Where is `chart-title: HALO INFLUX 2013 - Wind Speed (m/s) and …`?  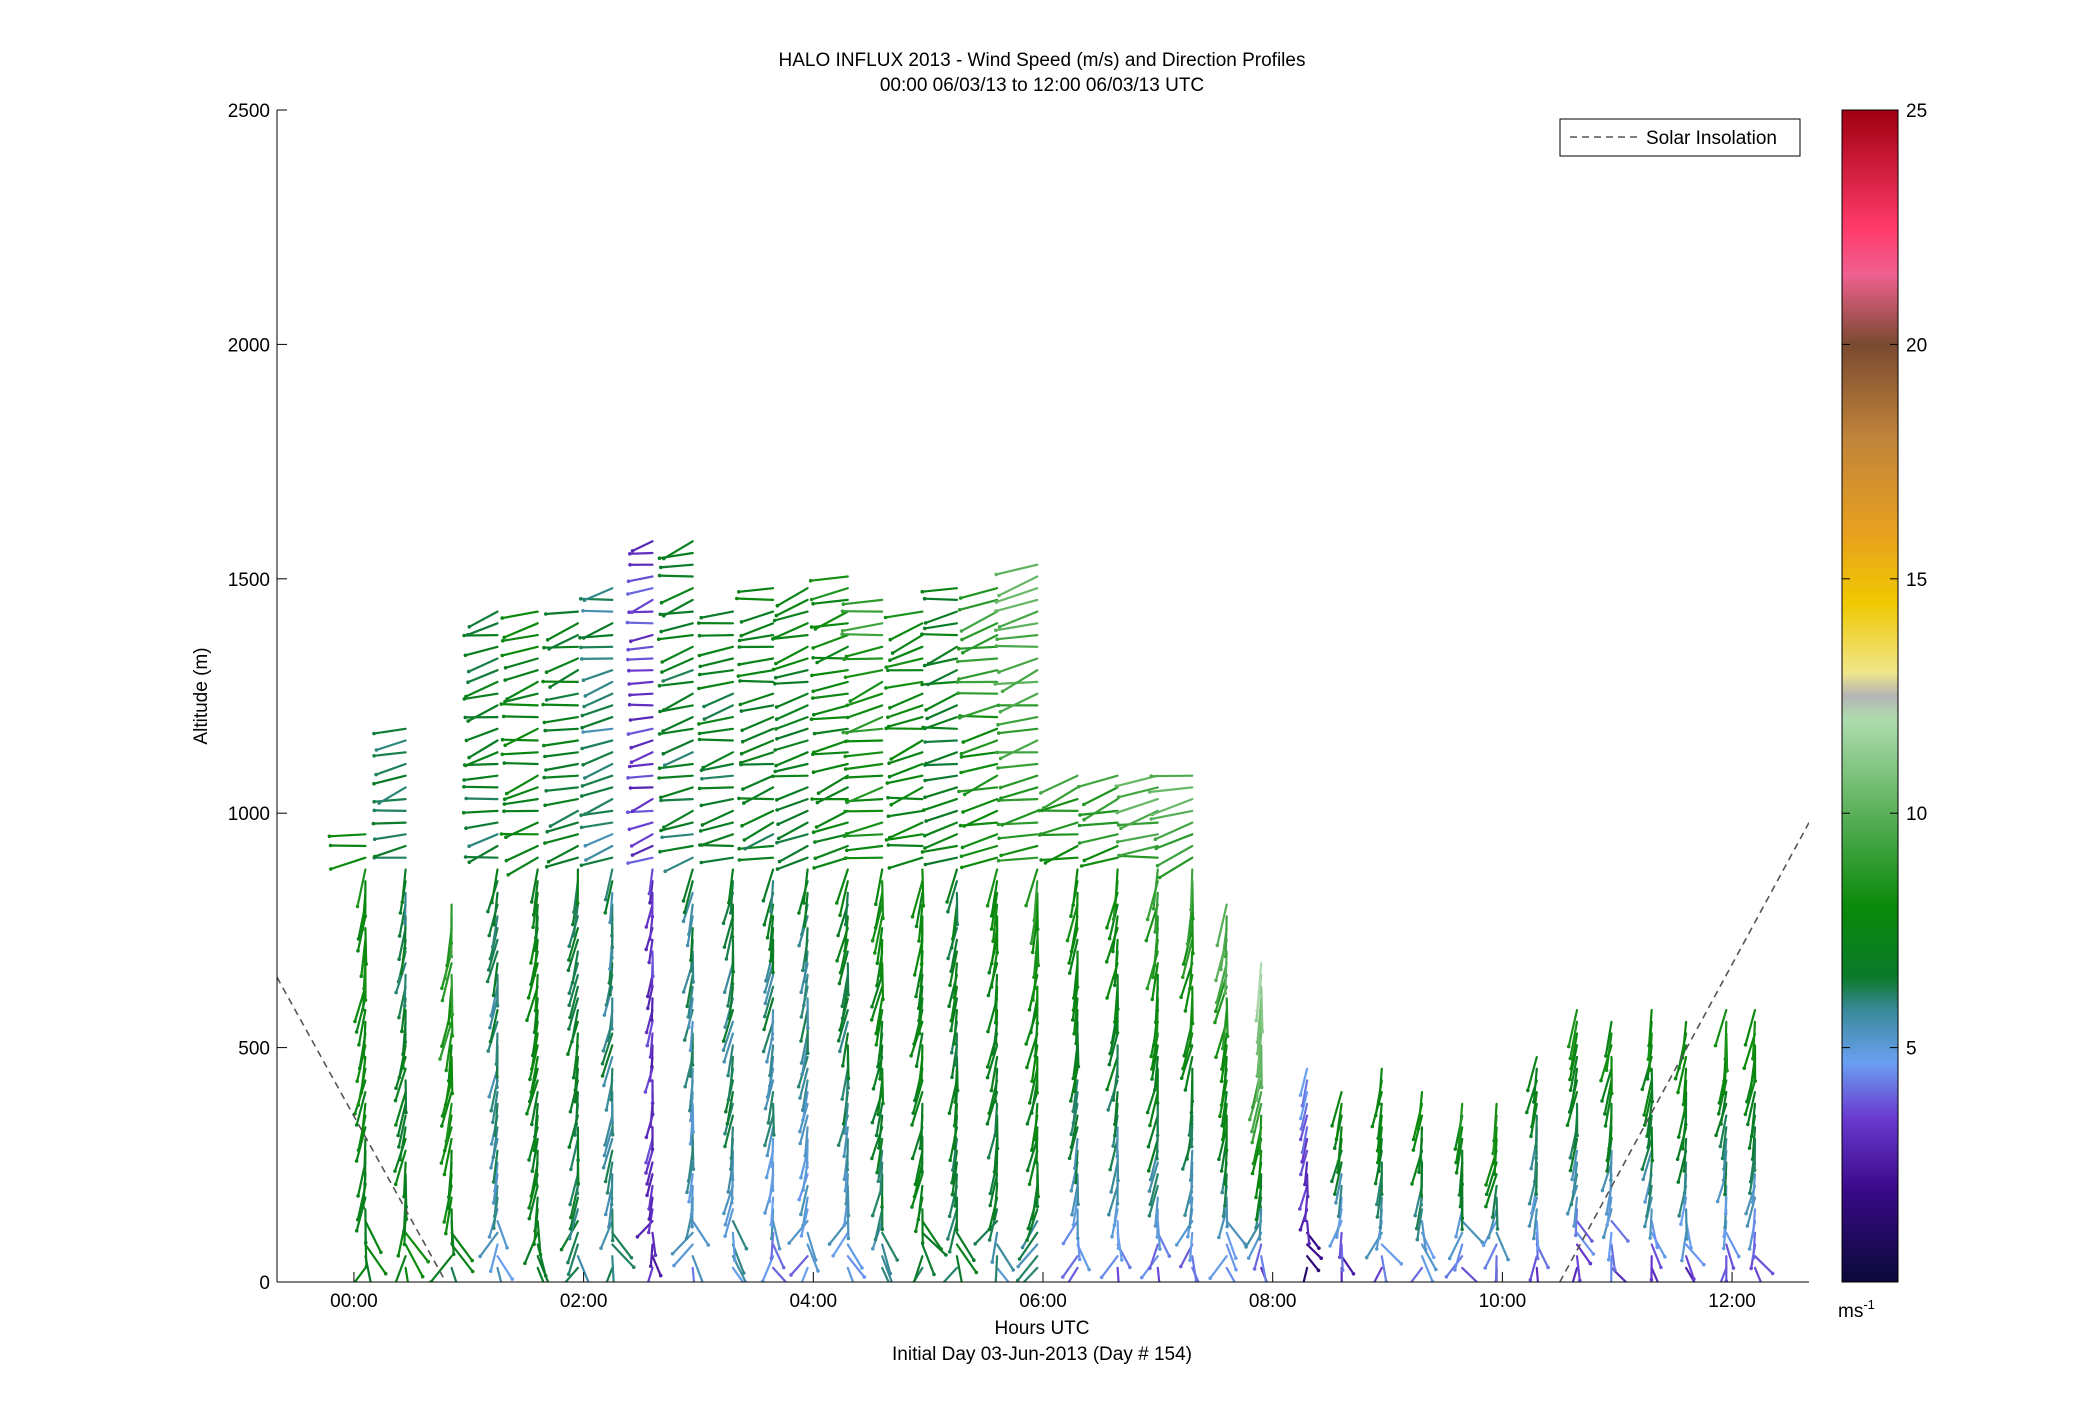 chart-title: HALO INFLUX 2013 - Wind Speed (m/s) and … is located at coordinates (1042, 60).